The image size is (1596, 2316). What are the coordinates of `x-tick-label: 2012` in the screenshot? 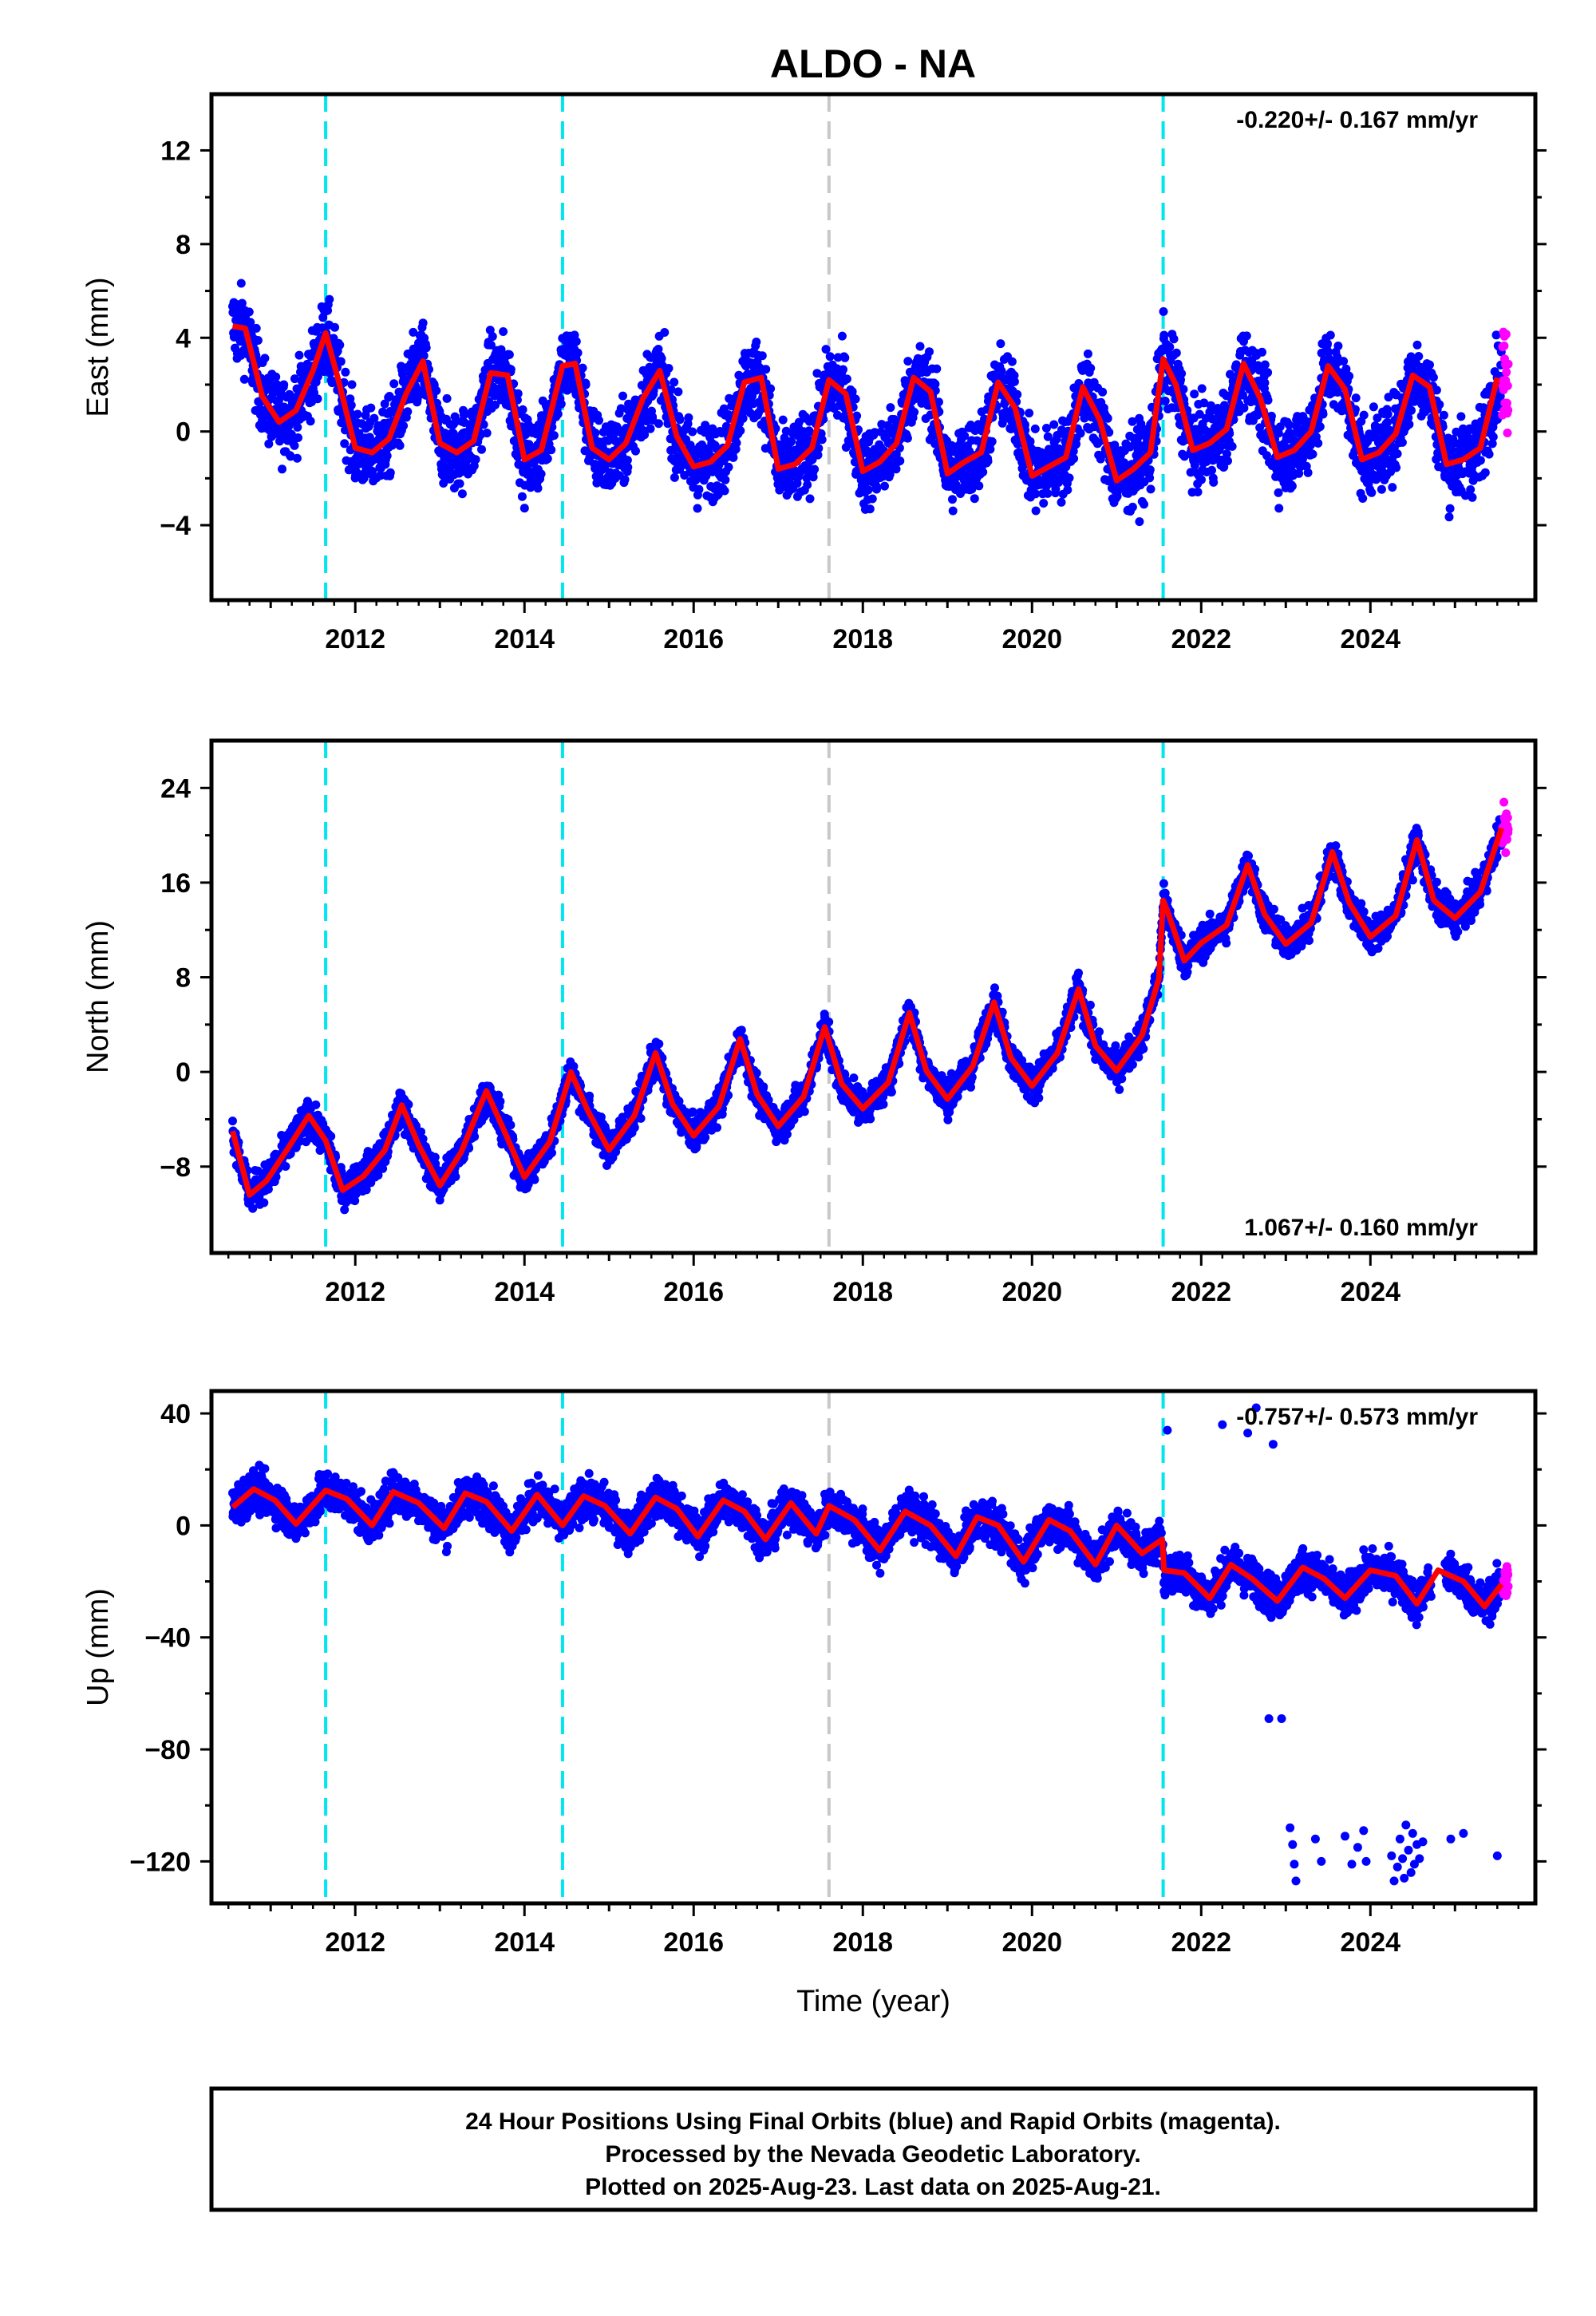 It's located at (355, 639).